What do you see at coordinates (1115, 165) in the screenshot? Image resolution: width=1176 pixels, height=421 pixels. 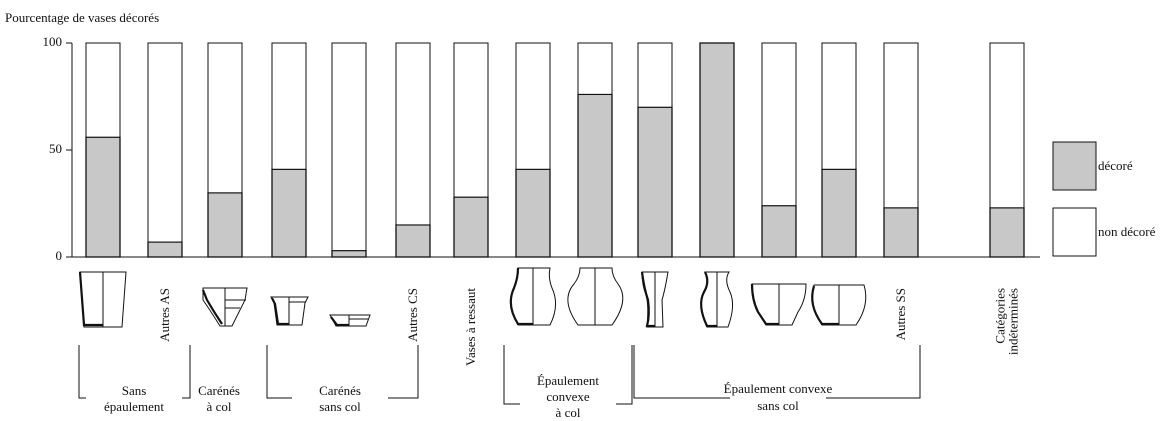 I see `legend-label: décoré` at bounding box center [1115, 165].